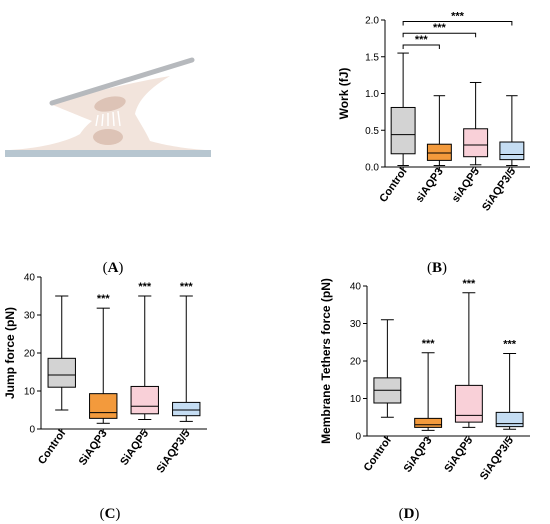 The height and width of the screenshot is (524, 550). What do you see at coordinates (108, 118) in the screenshot?
I see `membrane-tethers` at bounding box center [108, 118].